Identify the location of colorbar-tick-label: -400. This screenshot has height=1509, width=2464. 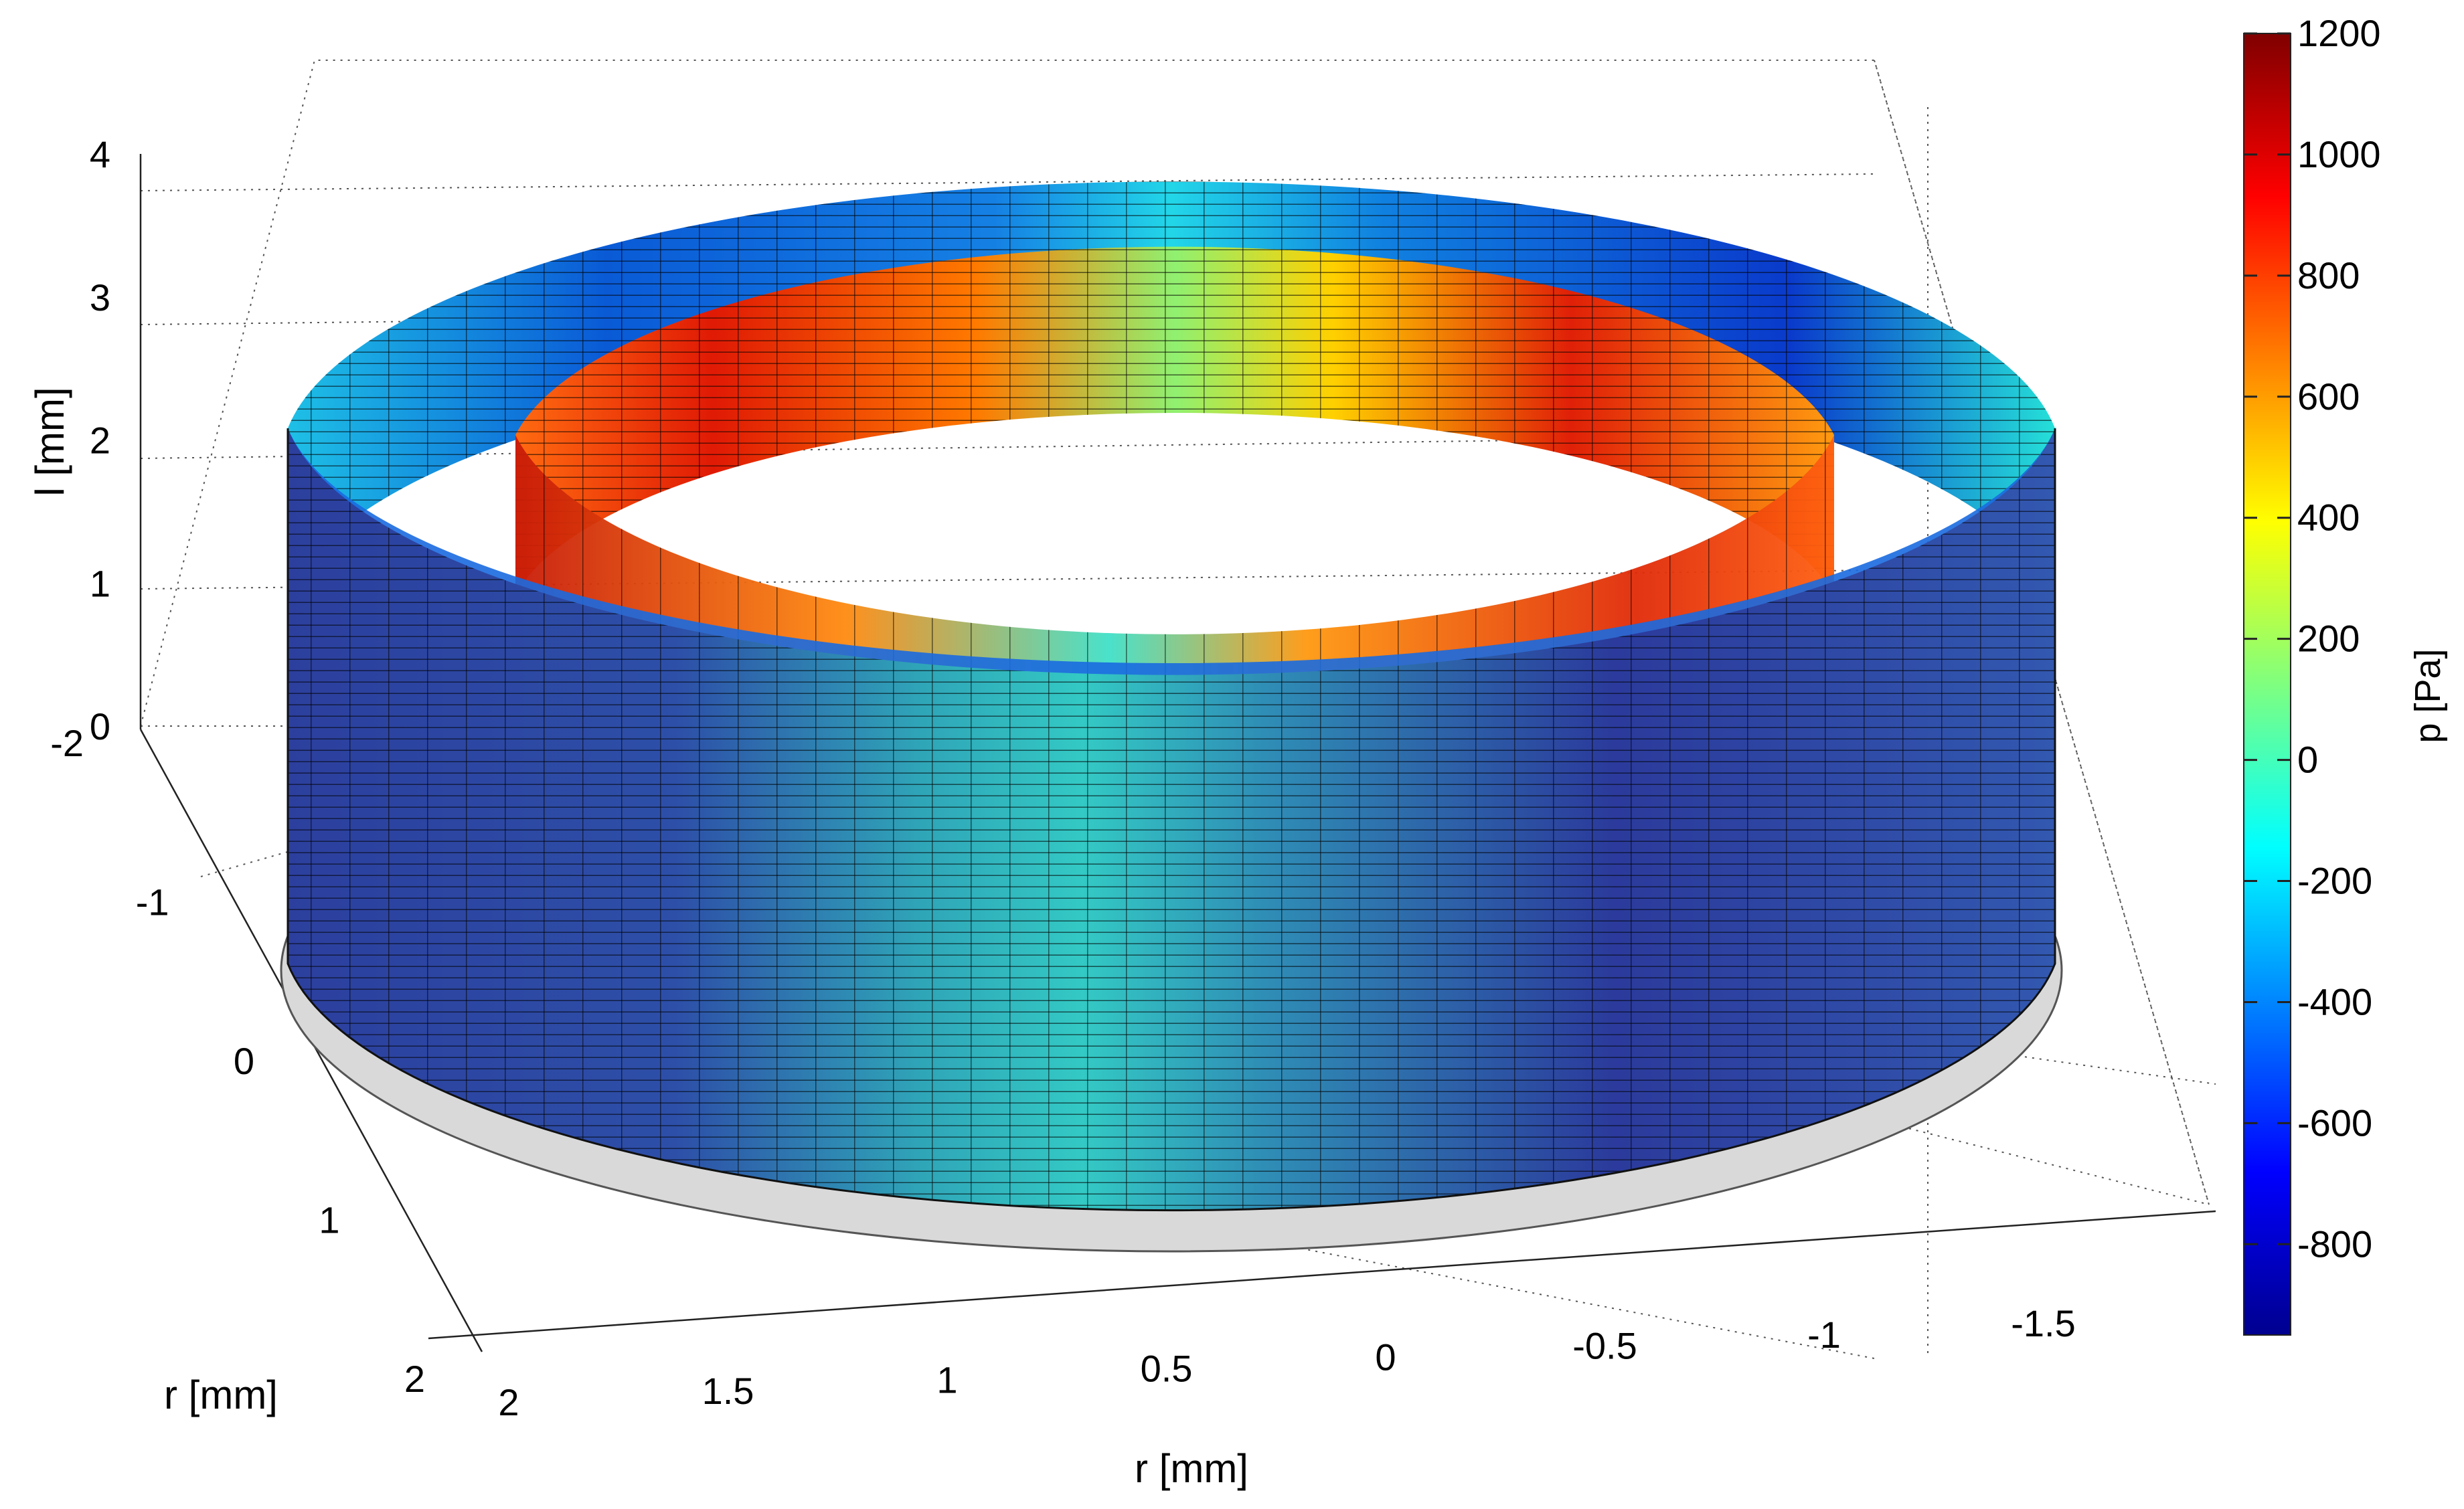
(2334, 1001).